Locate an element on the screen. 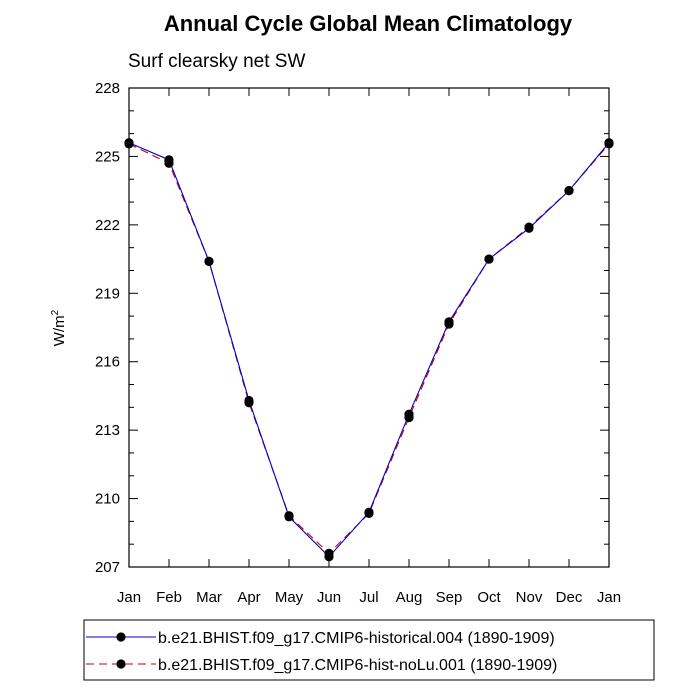 This screenshot has width=700, height=700. y-tick-label: 213 is located at coordinates (107, 430).